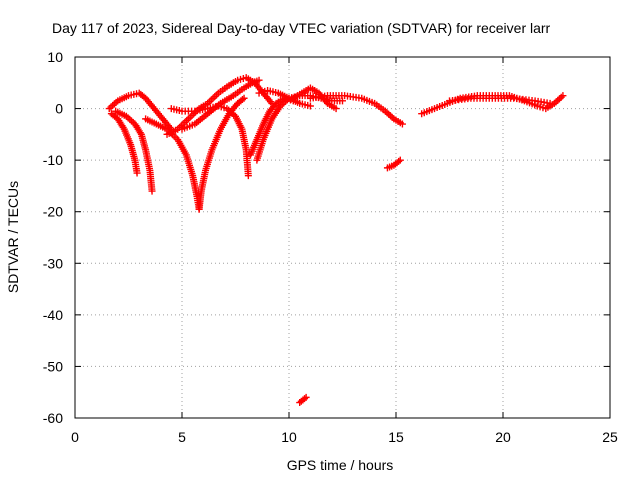  Describe the element at coordinates (53, 418) in the screenshot. I see `y-tick-label: -60` at that location.